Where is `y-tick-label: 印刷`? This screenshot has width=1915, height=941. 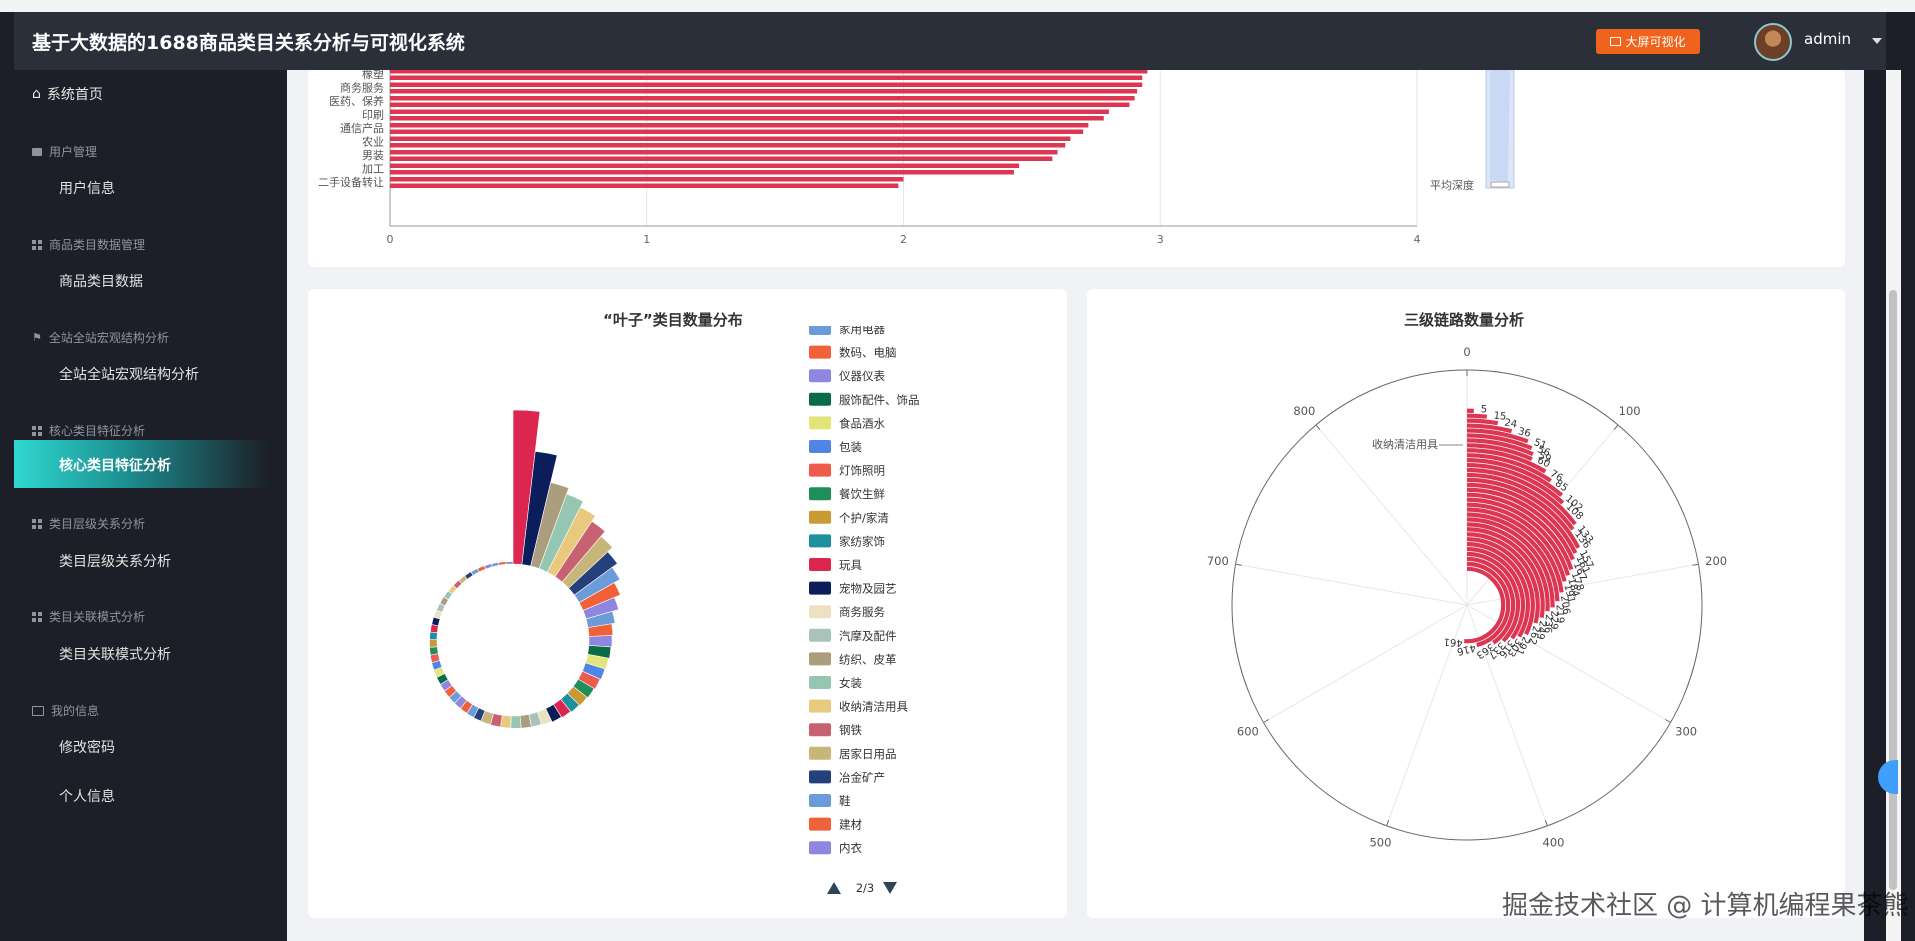
y-tick-label: 印刷 is located at coordinates (373, 115).